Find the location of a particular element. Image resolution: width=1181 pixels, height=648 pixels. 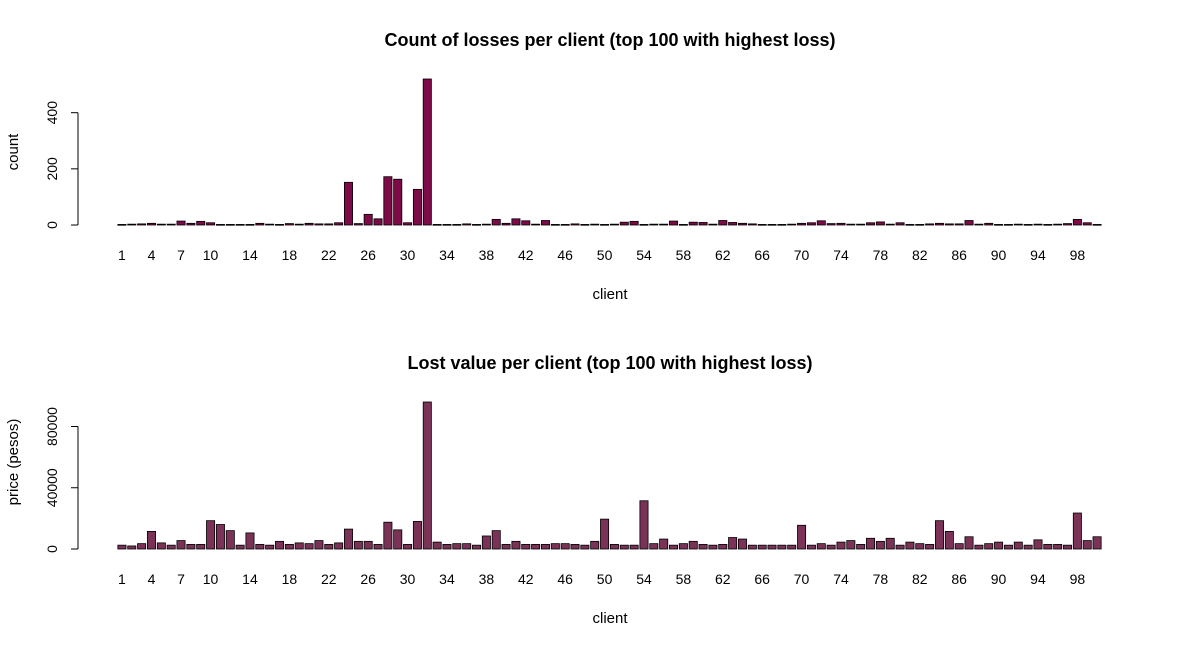

x-tick-label: 54 is located at coordinates (644, 579).